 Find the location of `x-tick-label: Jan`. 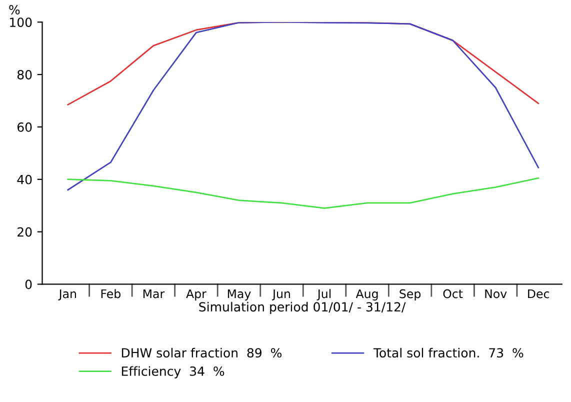

x-tick-label: Jan is located at coordinates (67, 294).